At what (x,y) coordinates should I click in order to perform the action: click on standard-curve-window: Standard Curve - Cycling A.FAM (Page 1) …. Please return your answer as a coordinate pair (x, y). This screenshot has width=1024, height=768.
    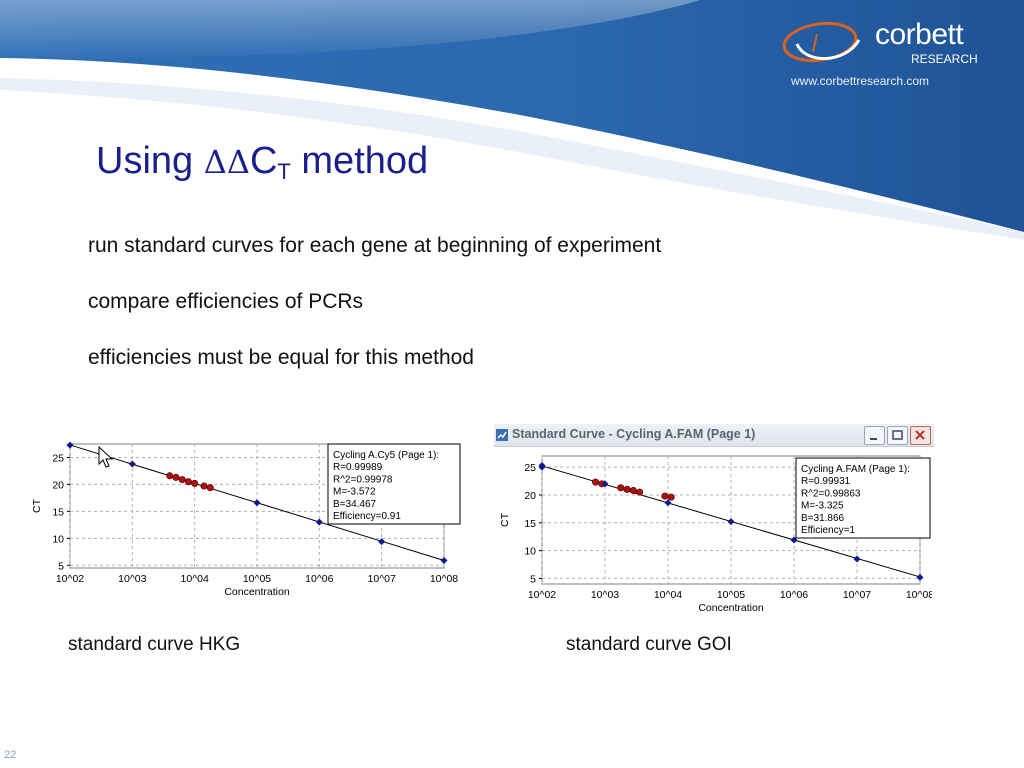
    Looking at the image, I should click on (714, 522).